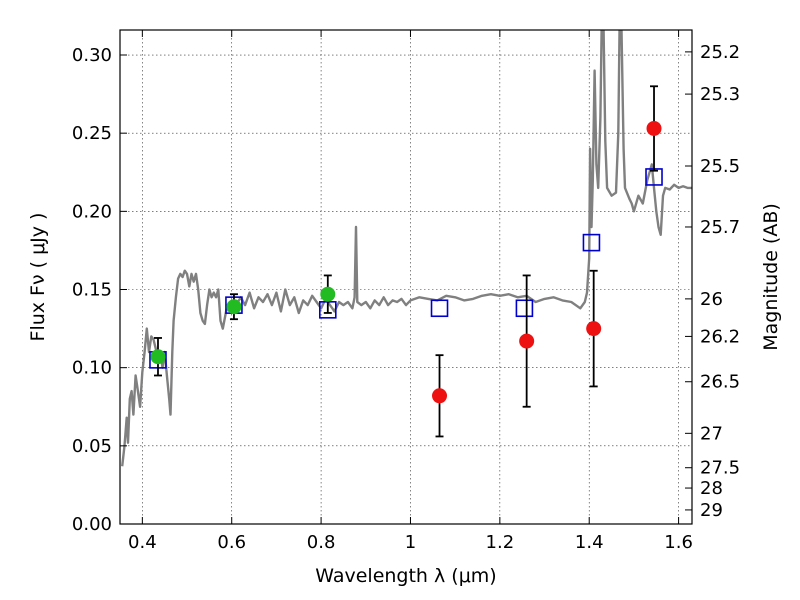 The image size is (800, 600). What do you see at coordinates (92, 446) in the screenshot?
I see `y-tick-label: 0.05` at bounding box center [92, 446].